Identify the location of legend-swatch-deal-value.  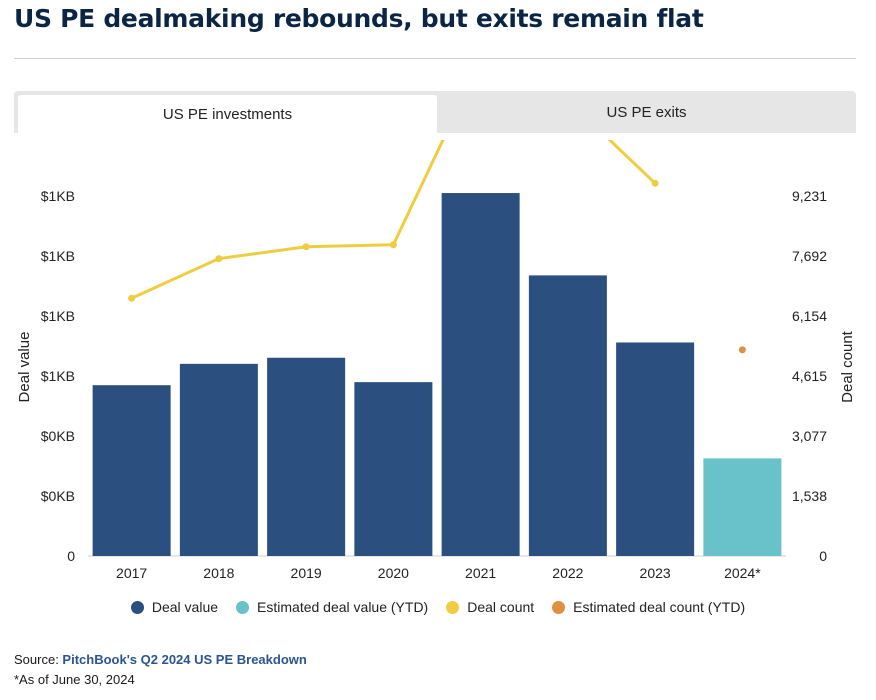
(137, 607).